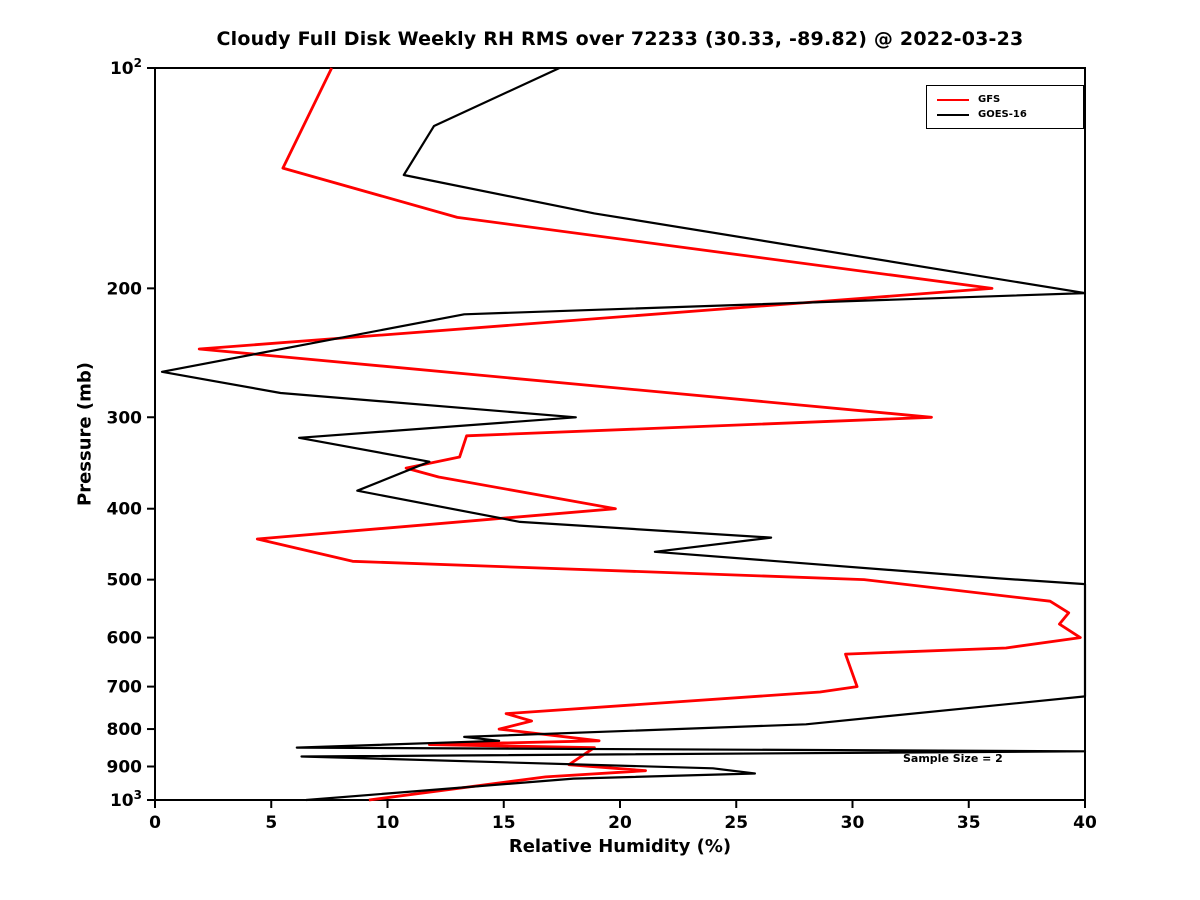 The image size is (1200, 900). What do you see at coordinates (85, 434) in the screenshot?
I see `y-axis-label: Pressure (mb)` at bounding box center [85, 434].